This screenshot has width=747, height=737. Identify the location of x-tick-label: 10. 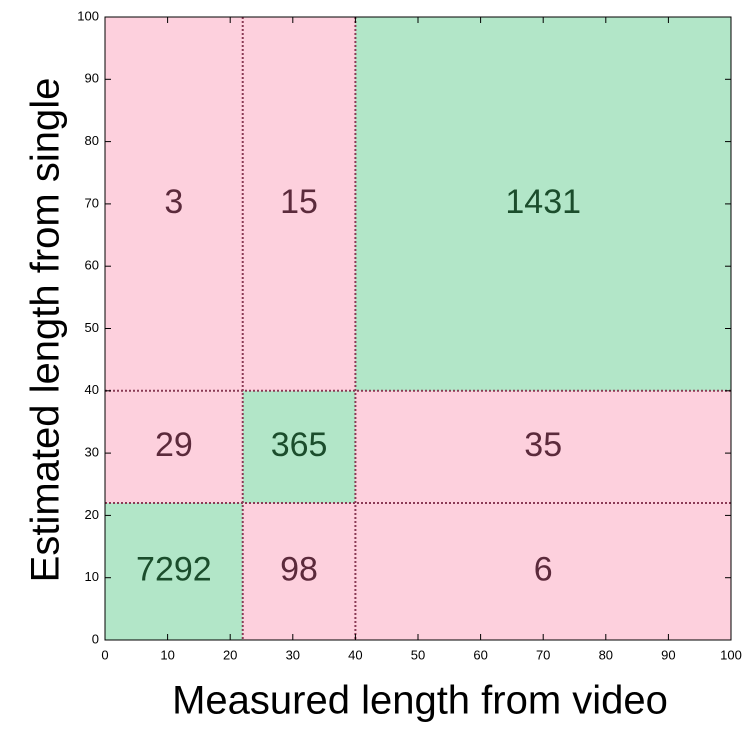
(167, 654).